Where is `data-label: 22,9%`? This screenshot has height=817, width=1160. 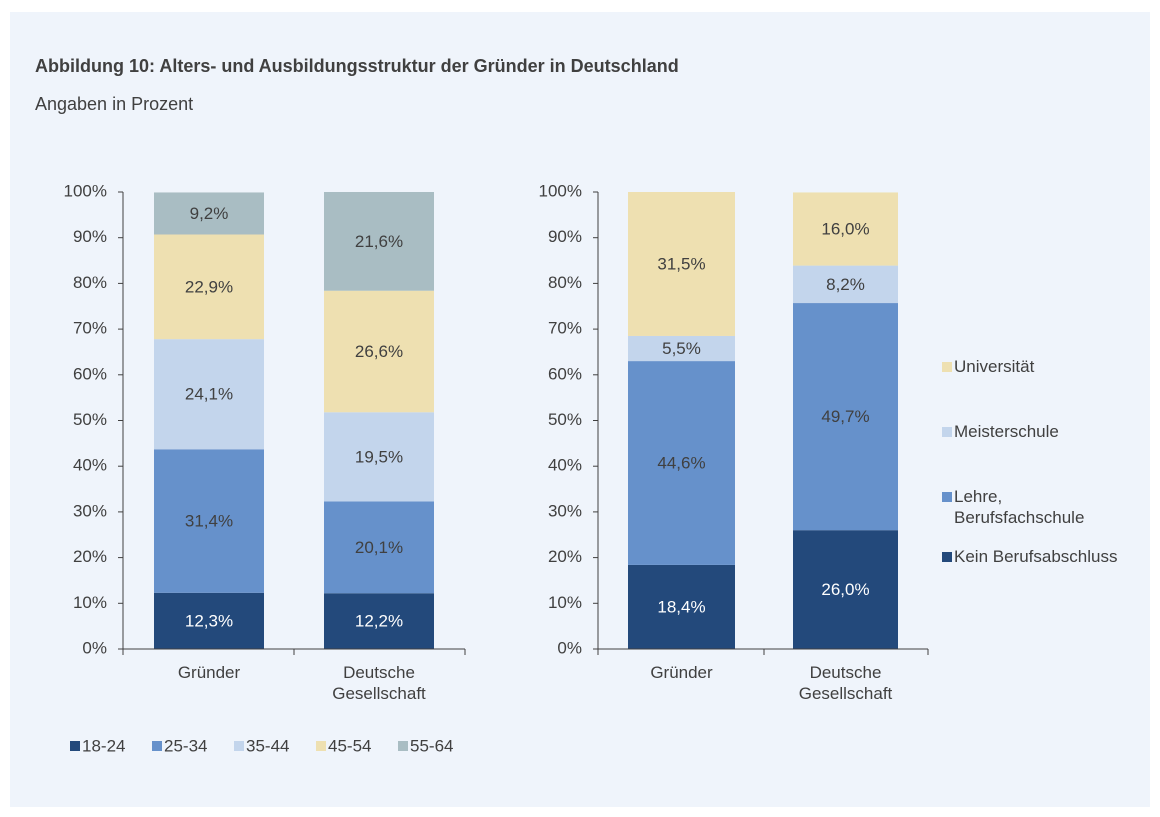 data-label: 22,9% is located at coordinates (209, 286).